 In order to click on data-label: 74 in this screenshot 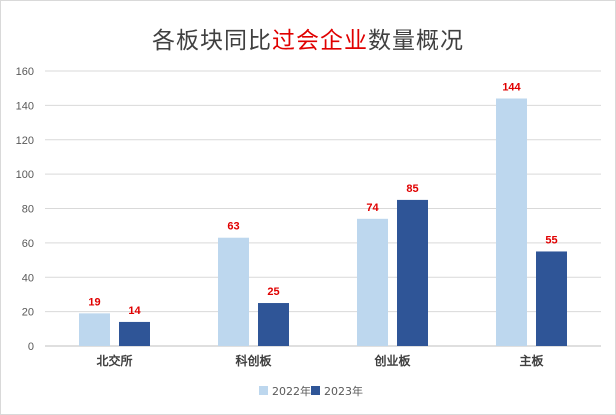, I will do `click(372, 208)`.